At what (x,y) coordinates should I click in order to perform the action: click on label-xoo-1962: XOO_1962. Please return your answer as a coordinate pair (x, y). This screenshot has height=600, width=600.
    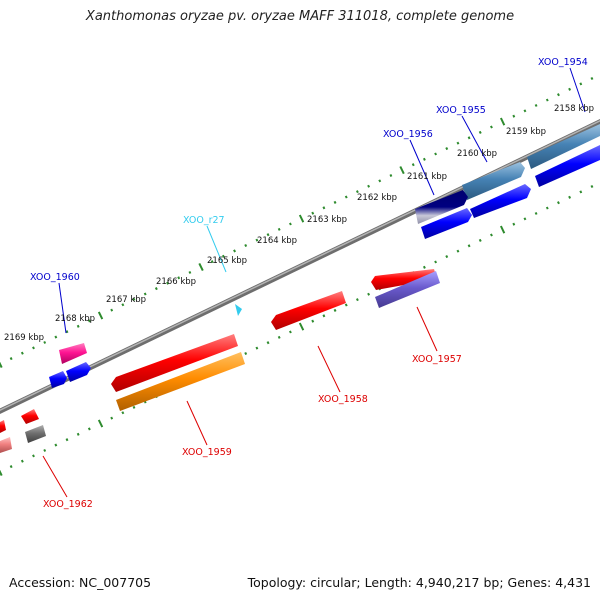
    Looking at the image, I should click on (68, 504).